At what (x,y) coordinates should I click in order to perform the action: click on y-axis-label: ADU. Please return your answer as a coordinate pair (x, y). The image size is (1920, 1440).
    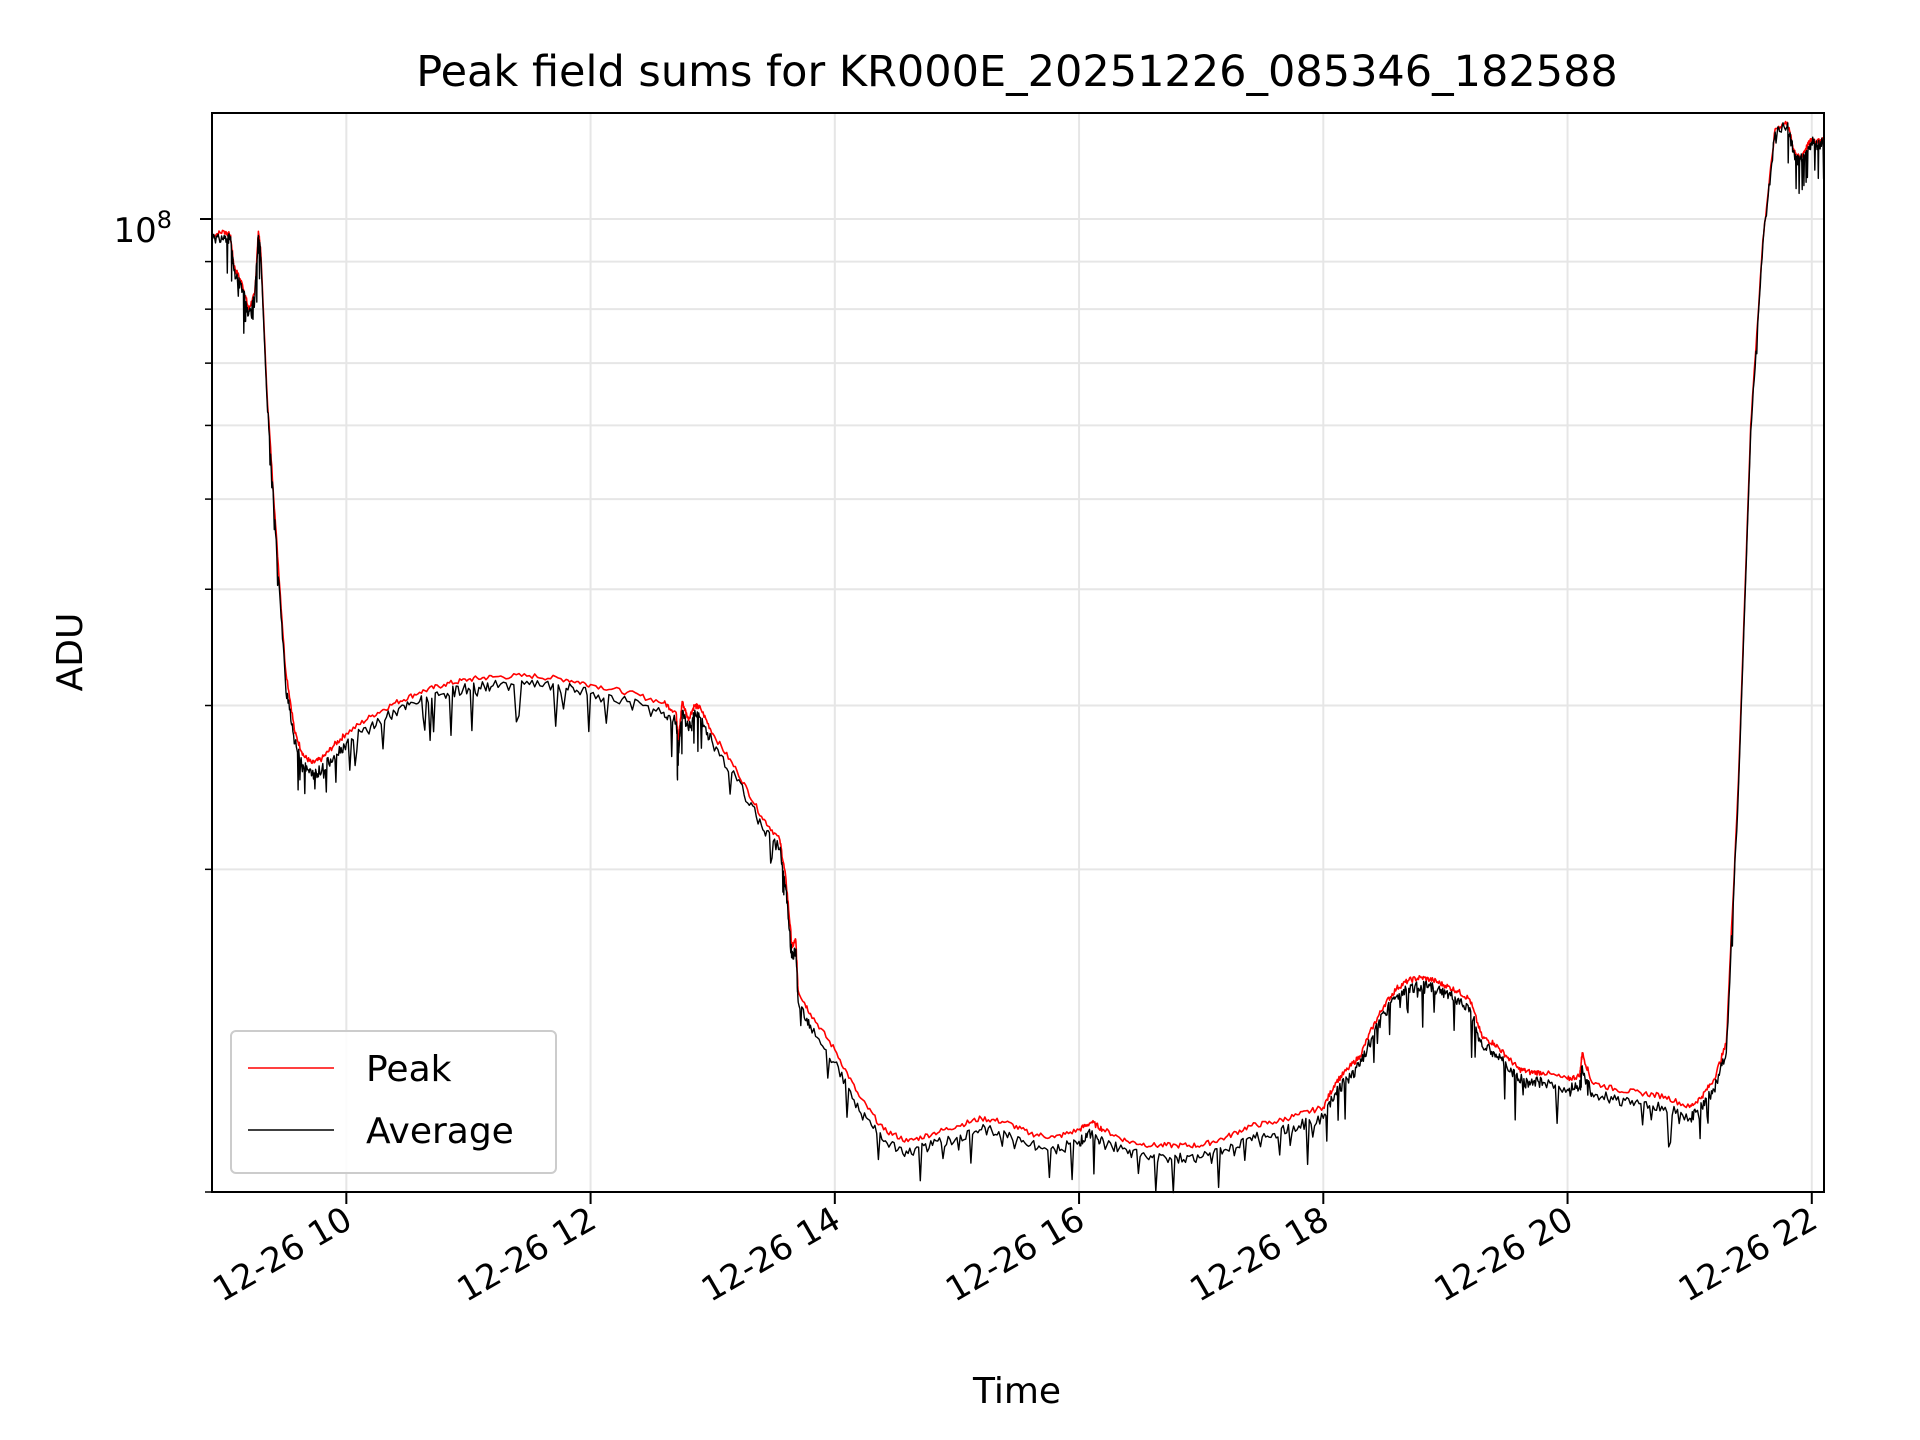
    Looking at the image, I should click on (70, 652).